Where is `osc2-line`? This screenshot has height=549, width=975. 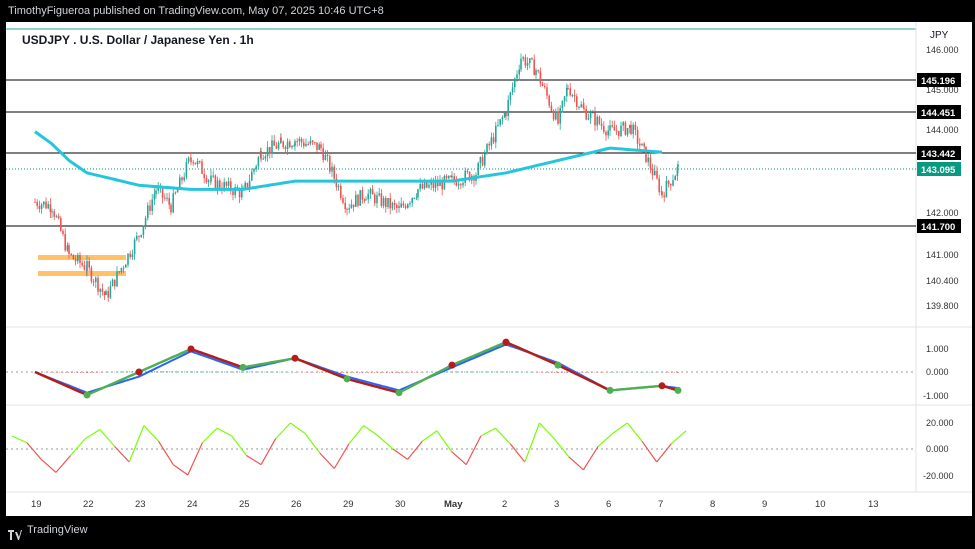 osc2-line is located at coordinates (349, 449).